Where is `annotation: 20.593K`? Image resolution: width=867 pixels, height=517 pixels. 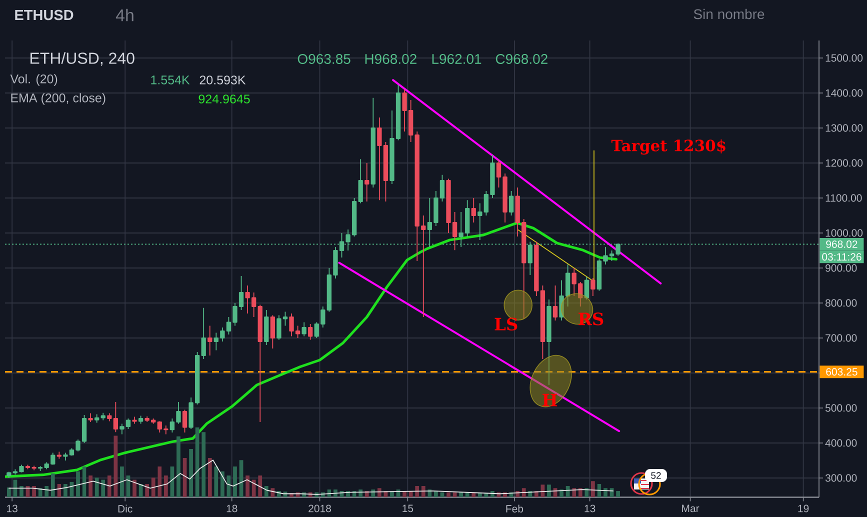
annotation: 20.593K is located at coordinates (223, 80).